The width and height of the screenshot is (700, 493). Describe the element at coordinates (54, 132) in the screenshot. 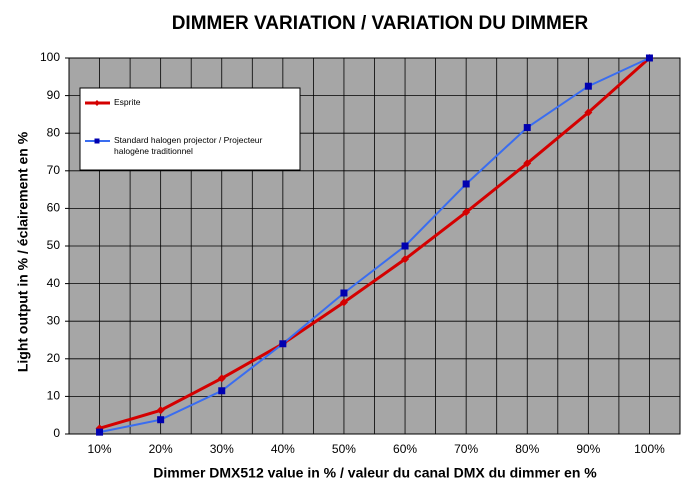

I see `y-tick-label: 80` at that location.